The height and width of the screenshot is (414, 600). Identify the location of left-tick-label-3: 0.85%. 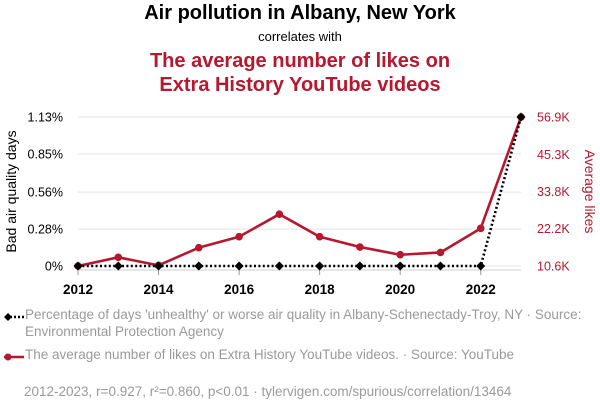
(45, 154).